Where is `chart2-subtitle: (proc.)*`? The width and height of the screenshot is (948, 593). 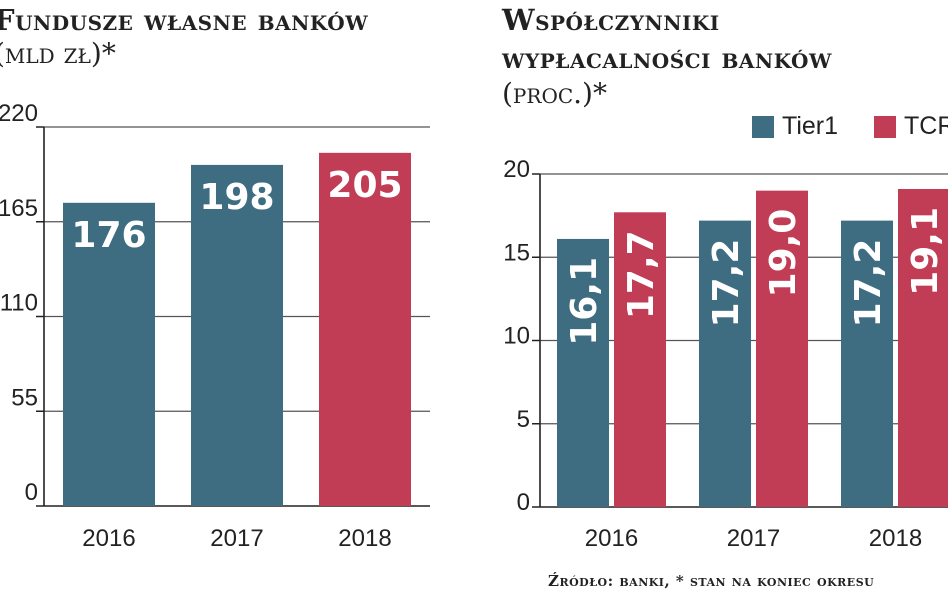
chart2-subtitle: (proc.)* is located at coordinates (554, 93).